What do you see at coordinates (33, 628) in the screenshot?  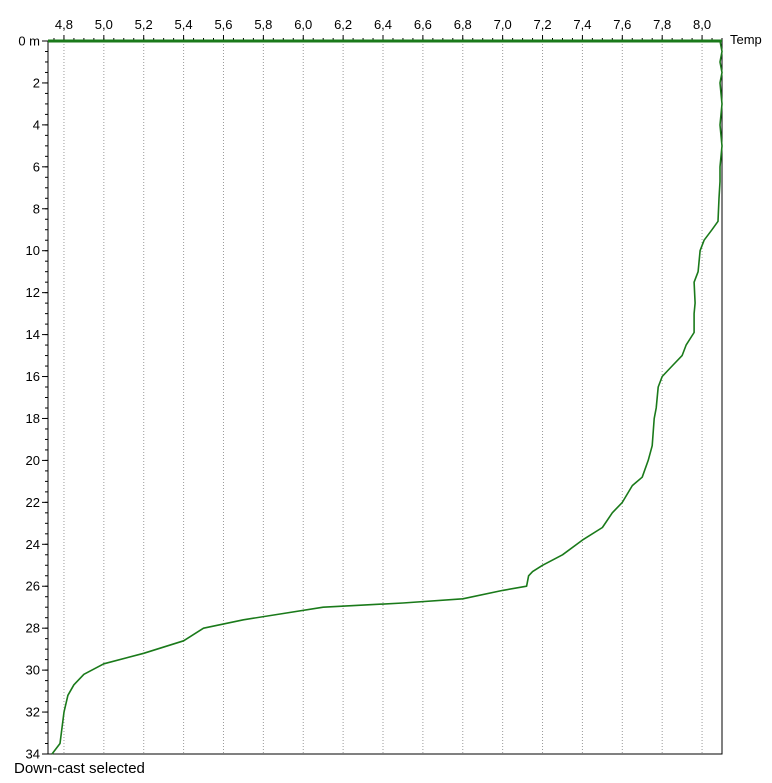 I see `y-tick-label-14: 28` at bounding box center [33, 628].